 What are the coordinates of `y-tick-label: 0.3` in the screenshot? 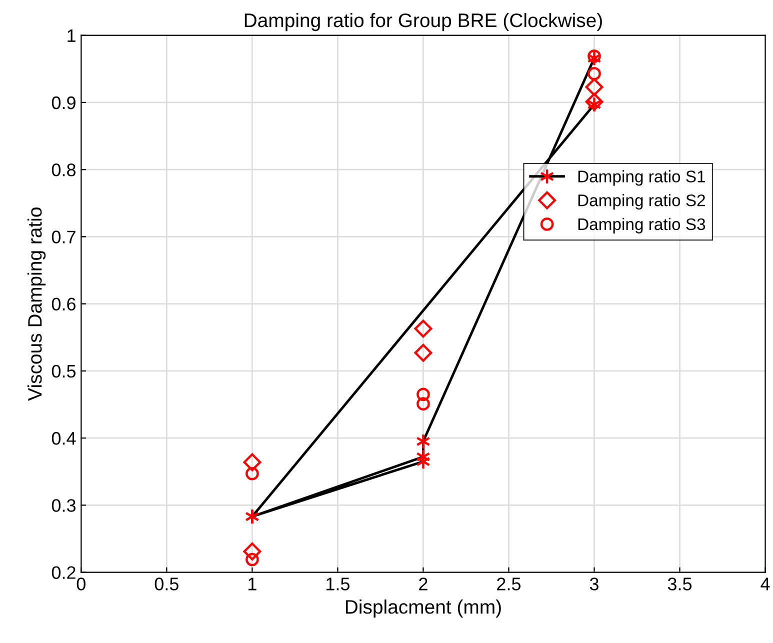 It's located at (64, 505).